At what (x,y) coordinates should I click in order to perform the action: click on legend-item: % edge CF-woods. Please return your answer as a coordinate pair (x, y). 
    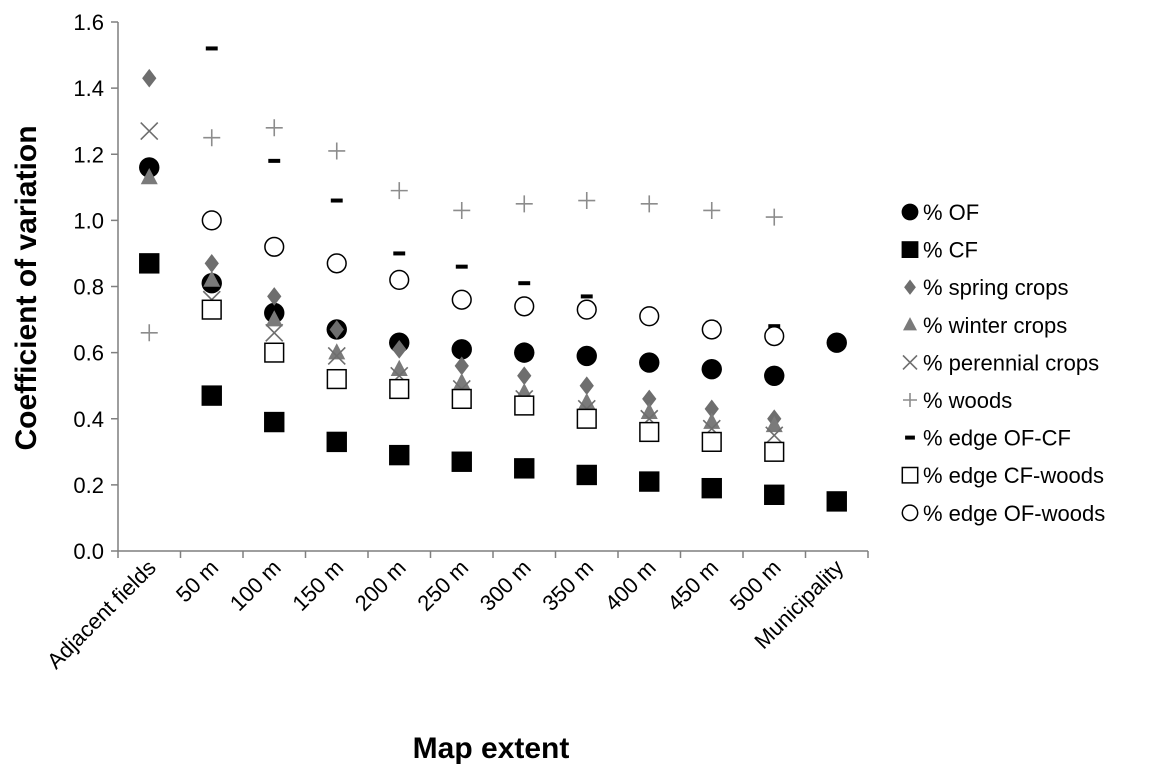
    Looking at the image, I should click on (1002, 475).